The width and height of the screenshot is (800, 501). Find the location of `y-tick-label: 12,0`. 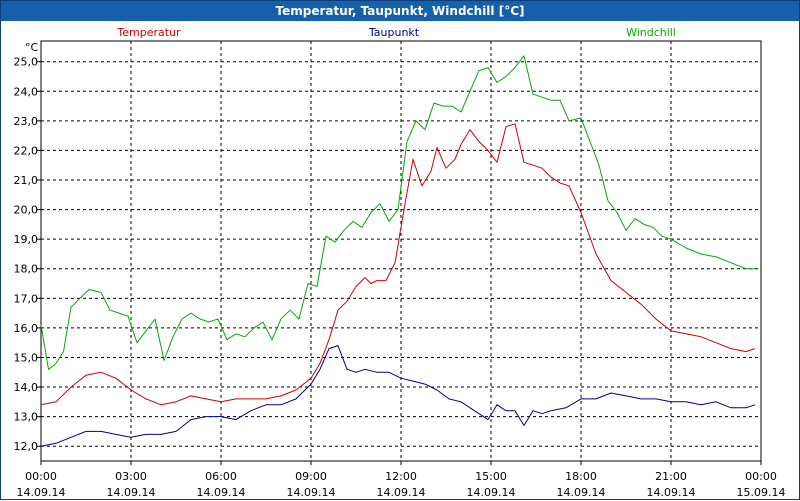

y-tick-label: 12,0 is located at coordinates (26, 446).